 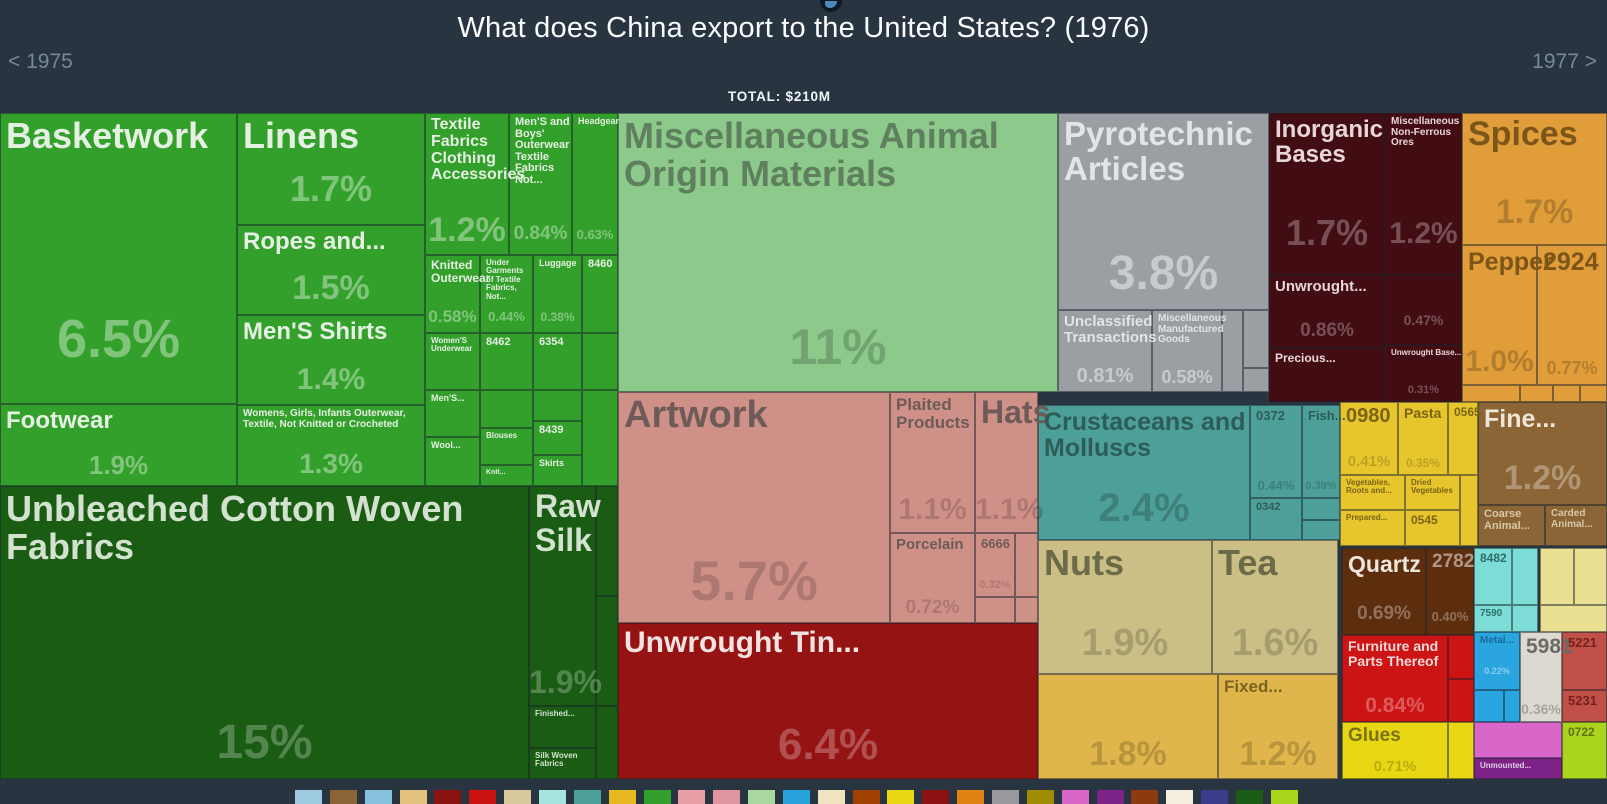 I want to click on cell-pepper: Pepper 1.0%, so click(x=1507, y=315).